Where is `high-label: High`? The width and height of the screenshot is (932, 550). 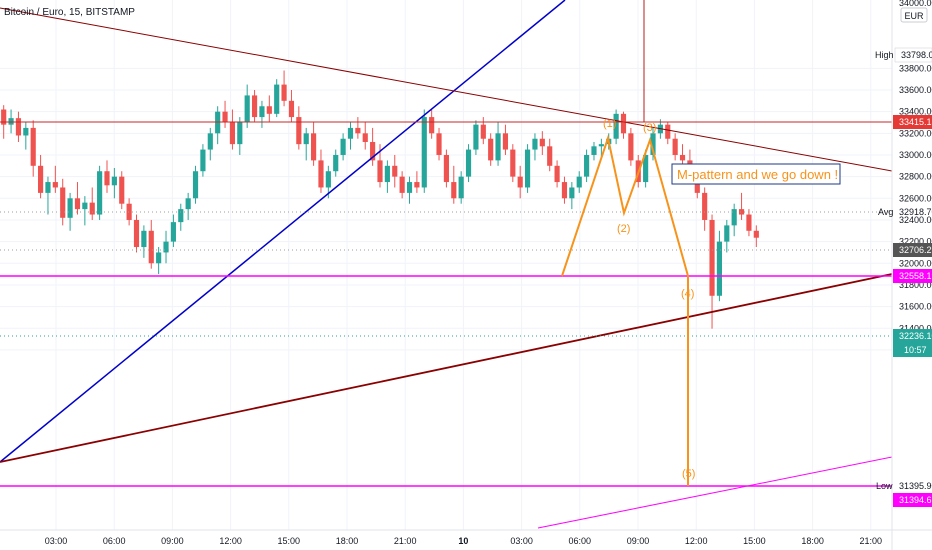 high-label: High is located at coordinates (884, 55).